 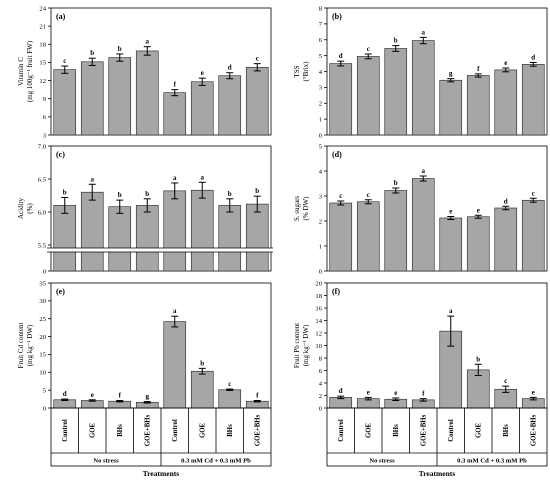 I want to click on significance-letter: g, so click(x=148, y=397).